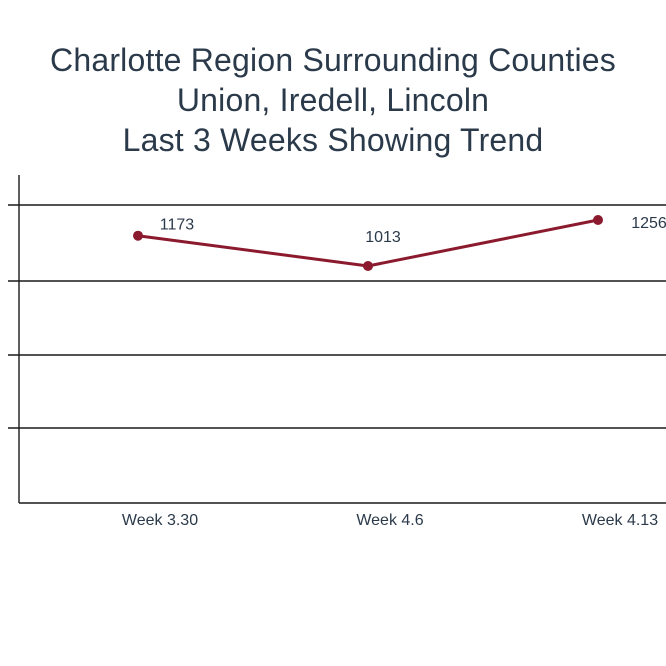  What do you see at coordinates (333, 60) in the screenshot?
I see `chart-title-line-1: Charlotte Region Surrounding Counties` at bounding box center [333, 60].